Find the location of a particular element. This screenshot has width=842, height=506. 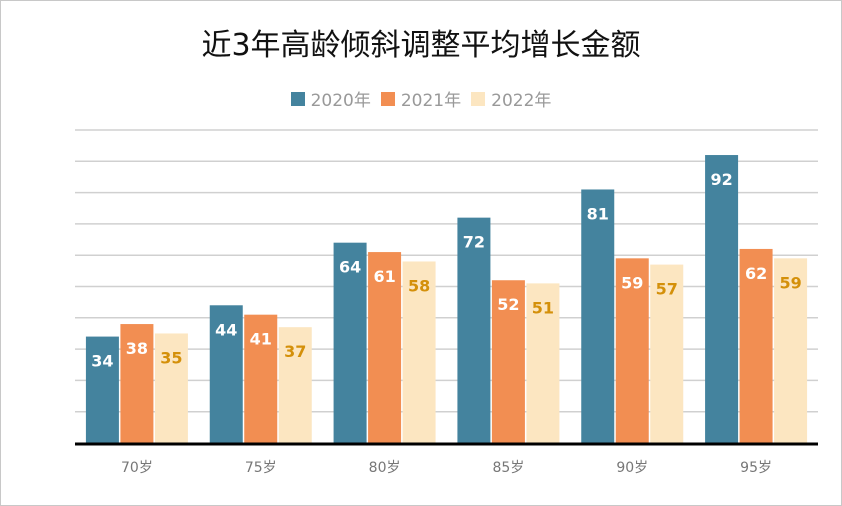

data-label: 58 is located at coordinates (419, 285).